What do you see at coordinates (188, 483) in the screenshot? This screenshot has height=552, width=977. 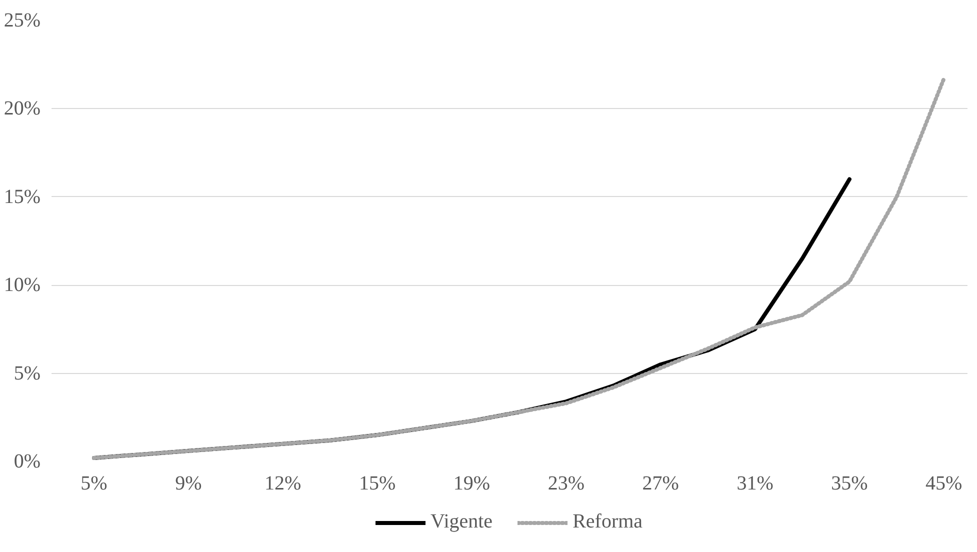 I see `x-tick-label: 9%` at bounding box center [188, 483].